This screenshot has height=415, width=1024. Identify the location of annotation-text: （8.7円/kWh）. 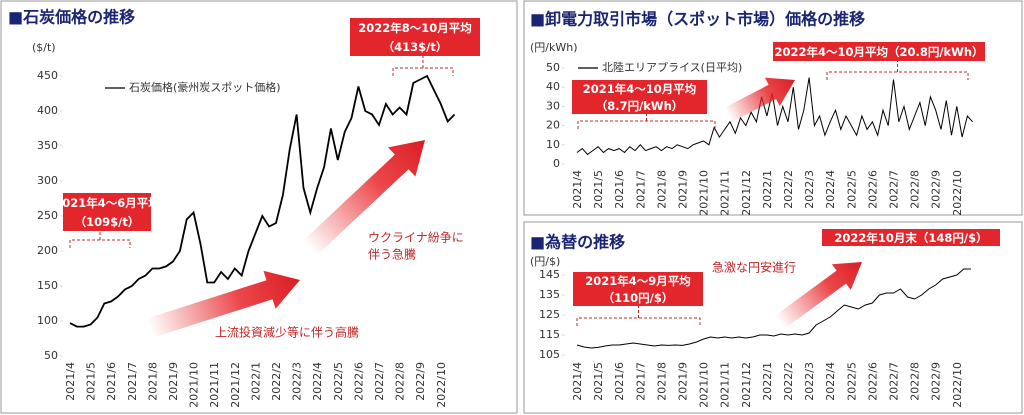
(640, 106).